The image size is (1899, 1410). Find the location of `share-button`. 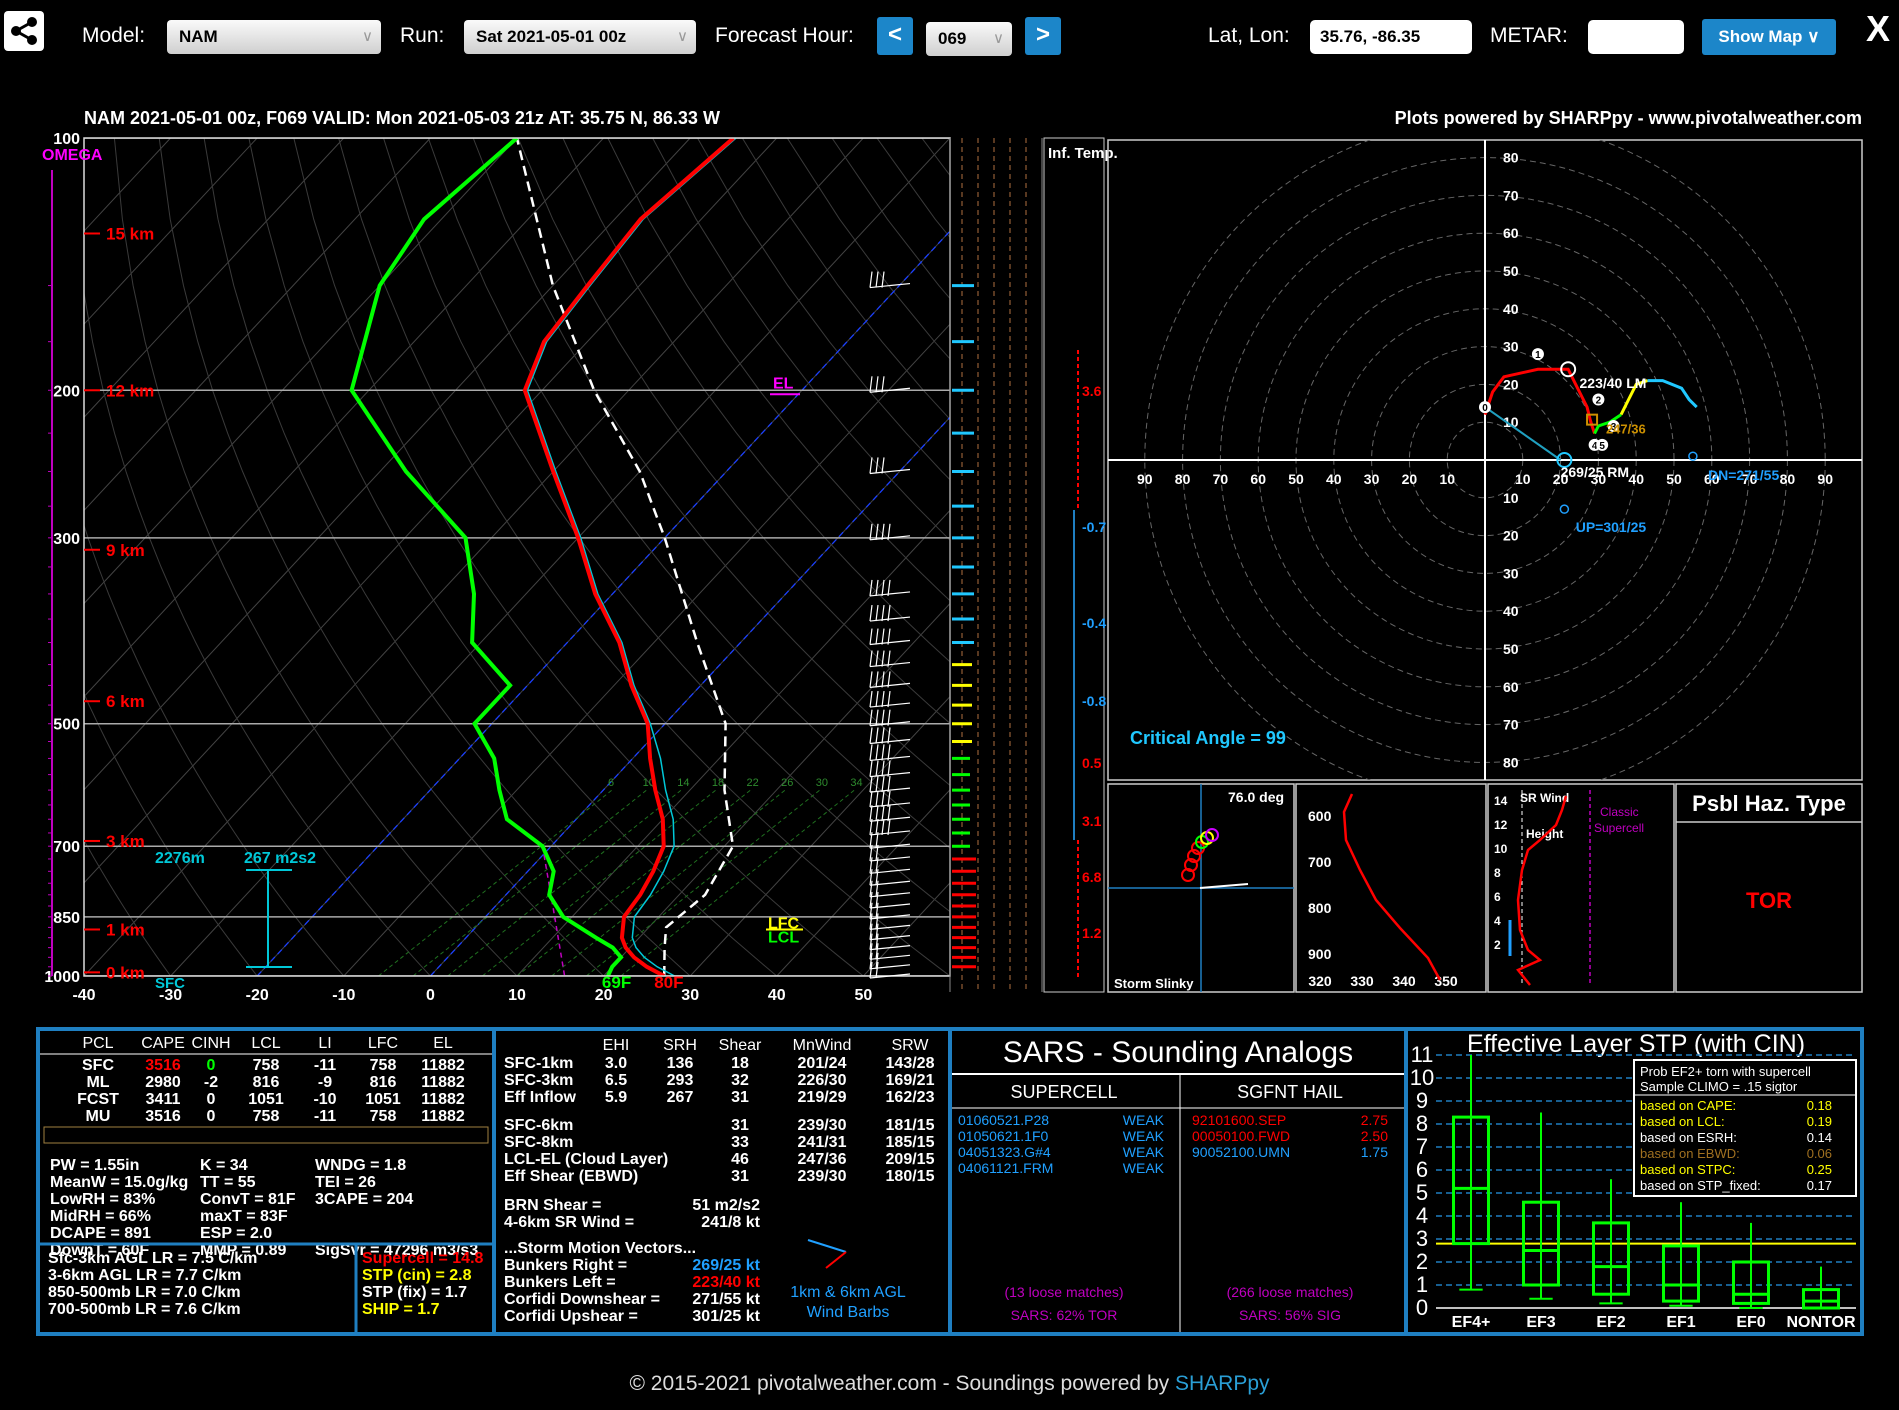

share-button is located at coordinates (24, 31).